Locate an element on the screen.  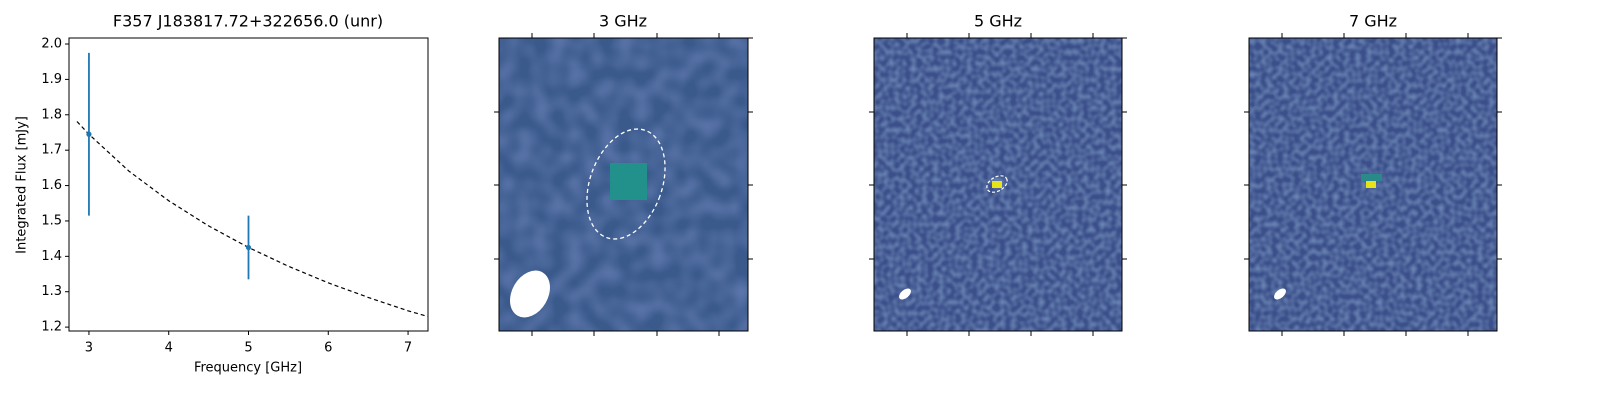
y-tick-label: 1.3 is located at coordinates (51, 291).